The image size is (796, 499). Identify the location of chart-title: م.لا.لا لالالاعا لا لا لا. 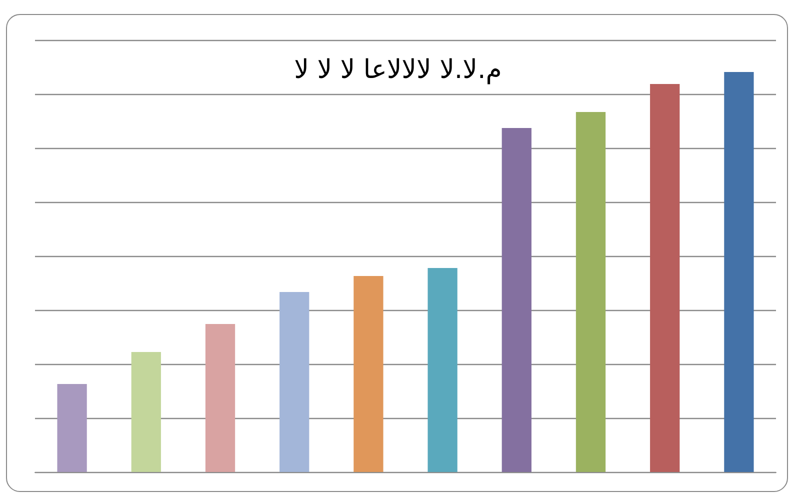
(398, 70).